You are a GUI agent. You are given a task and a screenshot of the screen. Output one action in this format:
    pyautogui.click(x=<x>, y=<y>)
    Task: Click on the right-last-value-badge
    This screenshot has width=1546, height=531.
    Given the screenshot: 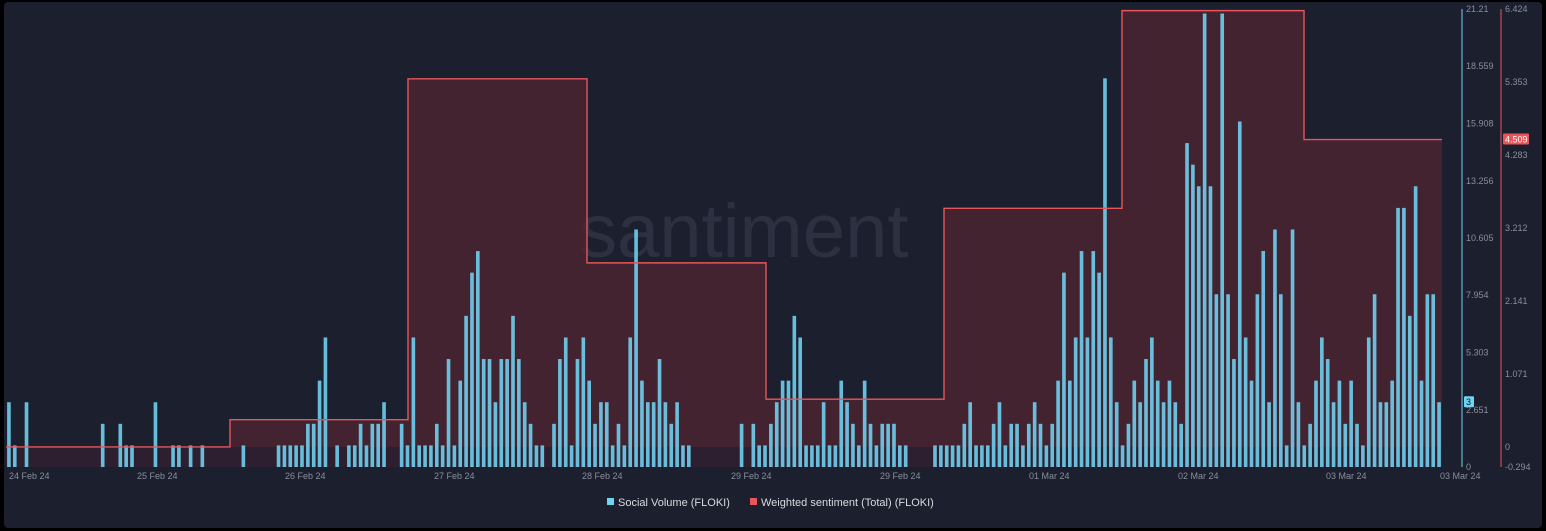 What is the action you would take?
    pyautogui.click(x=1516, y=139)
    